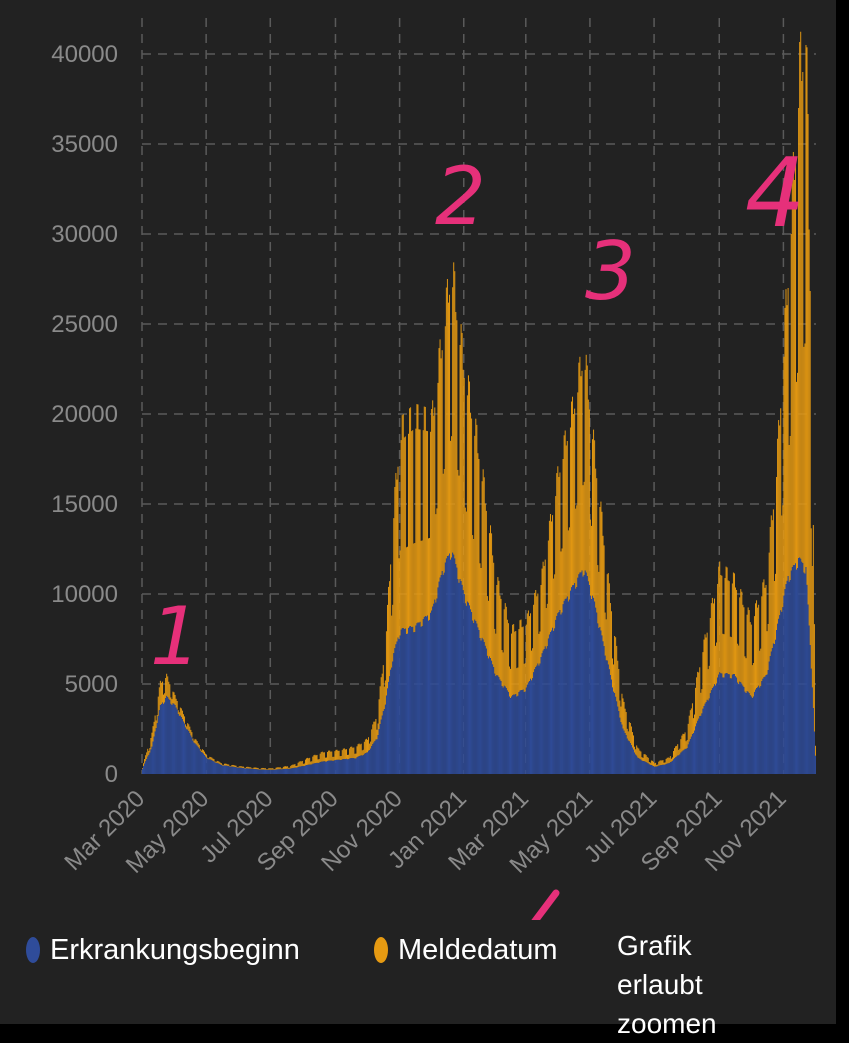 This screenshot has height=1043, width=849. Describe the element at coordinates (163, 950) in the screenshot. I see `legend-item-erkrankungsbeginn: Erkrankungsbeginn` at that location.